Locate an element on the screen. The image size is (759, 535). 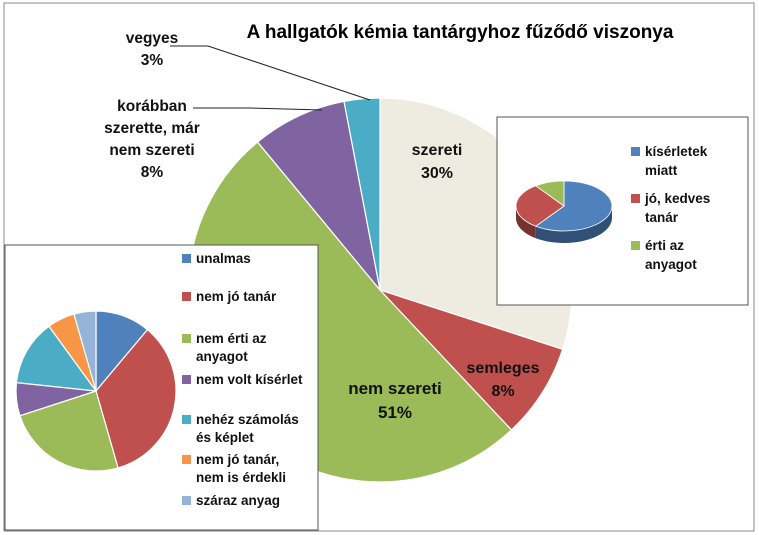
main-label-4: korábban szerette, már nem szereti 8% is located at coordinates (152, 139).